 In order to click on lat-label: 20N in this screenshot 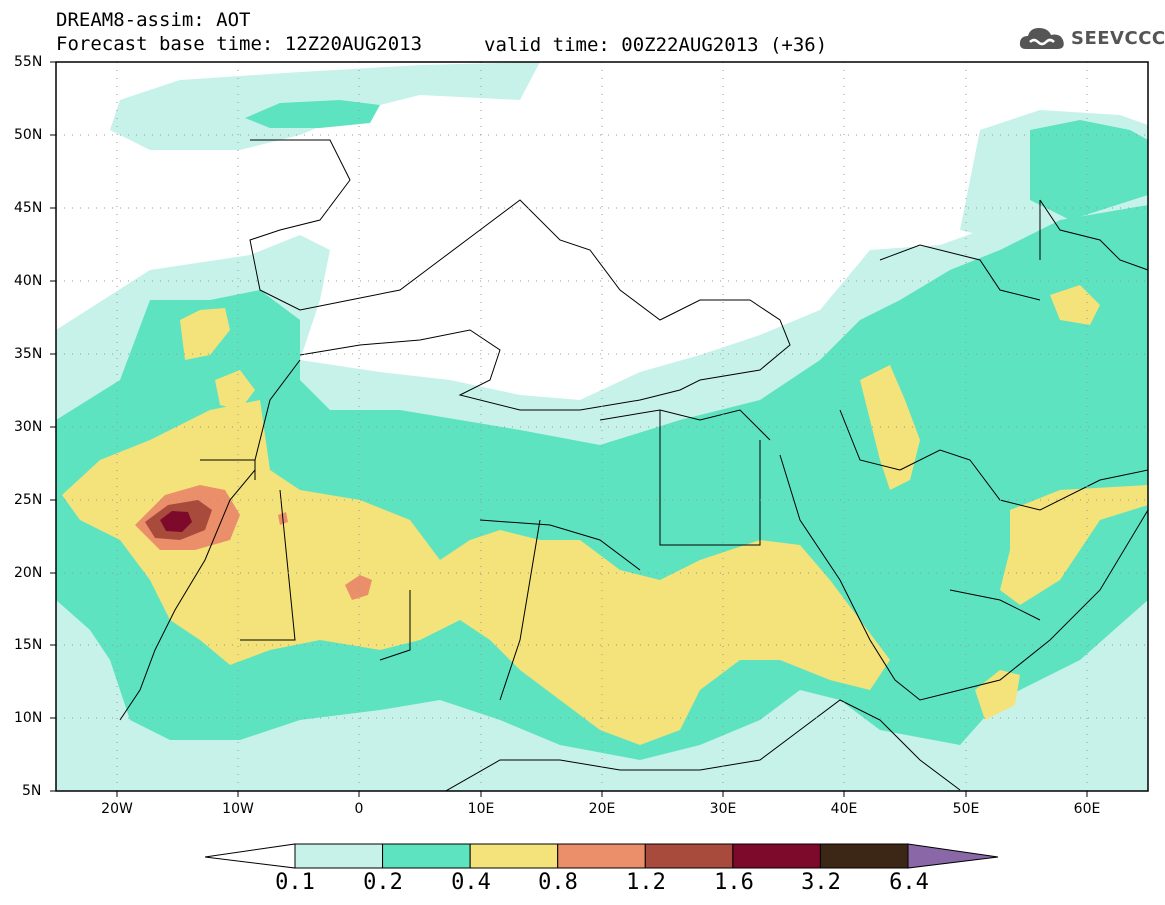, I will do `click(28, 573)`.